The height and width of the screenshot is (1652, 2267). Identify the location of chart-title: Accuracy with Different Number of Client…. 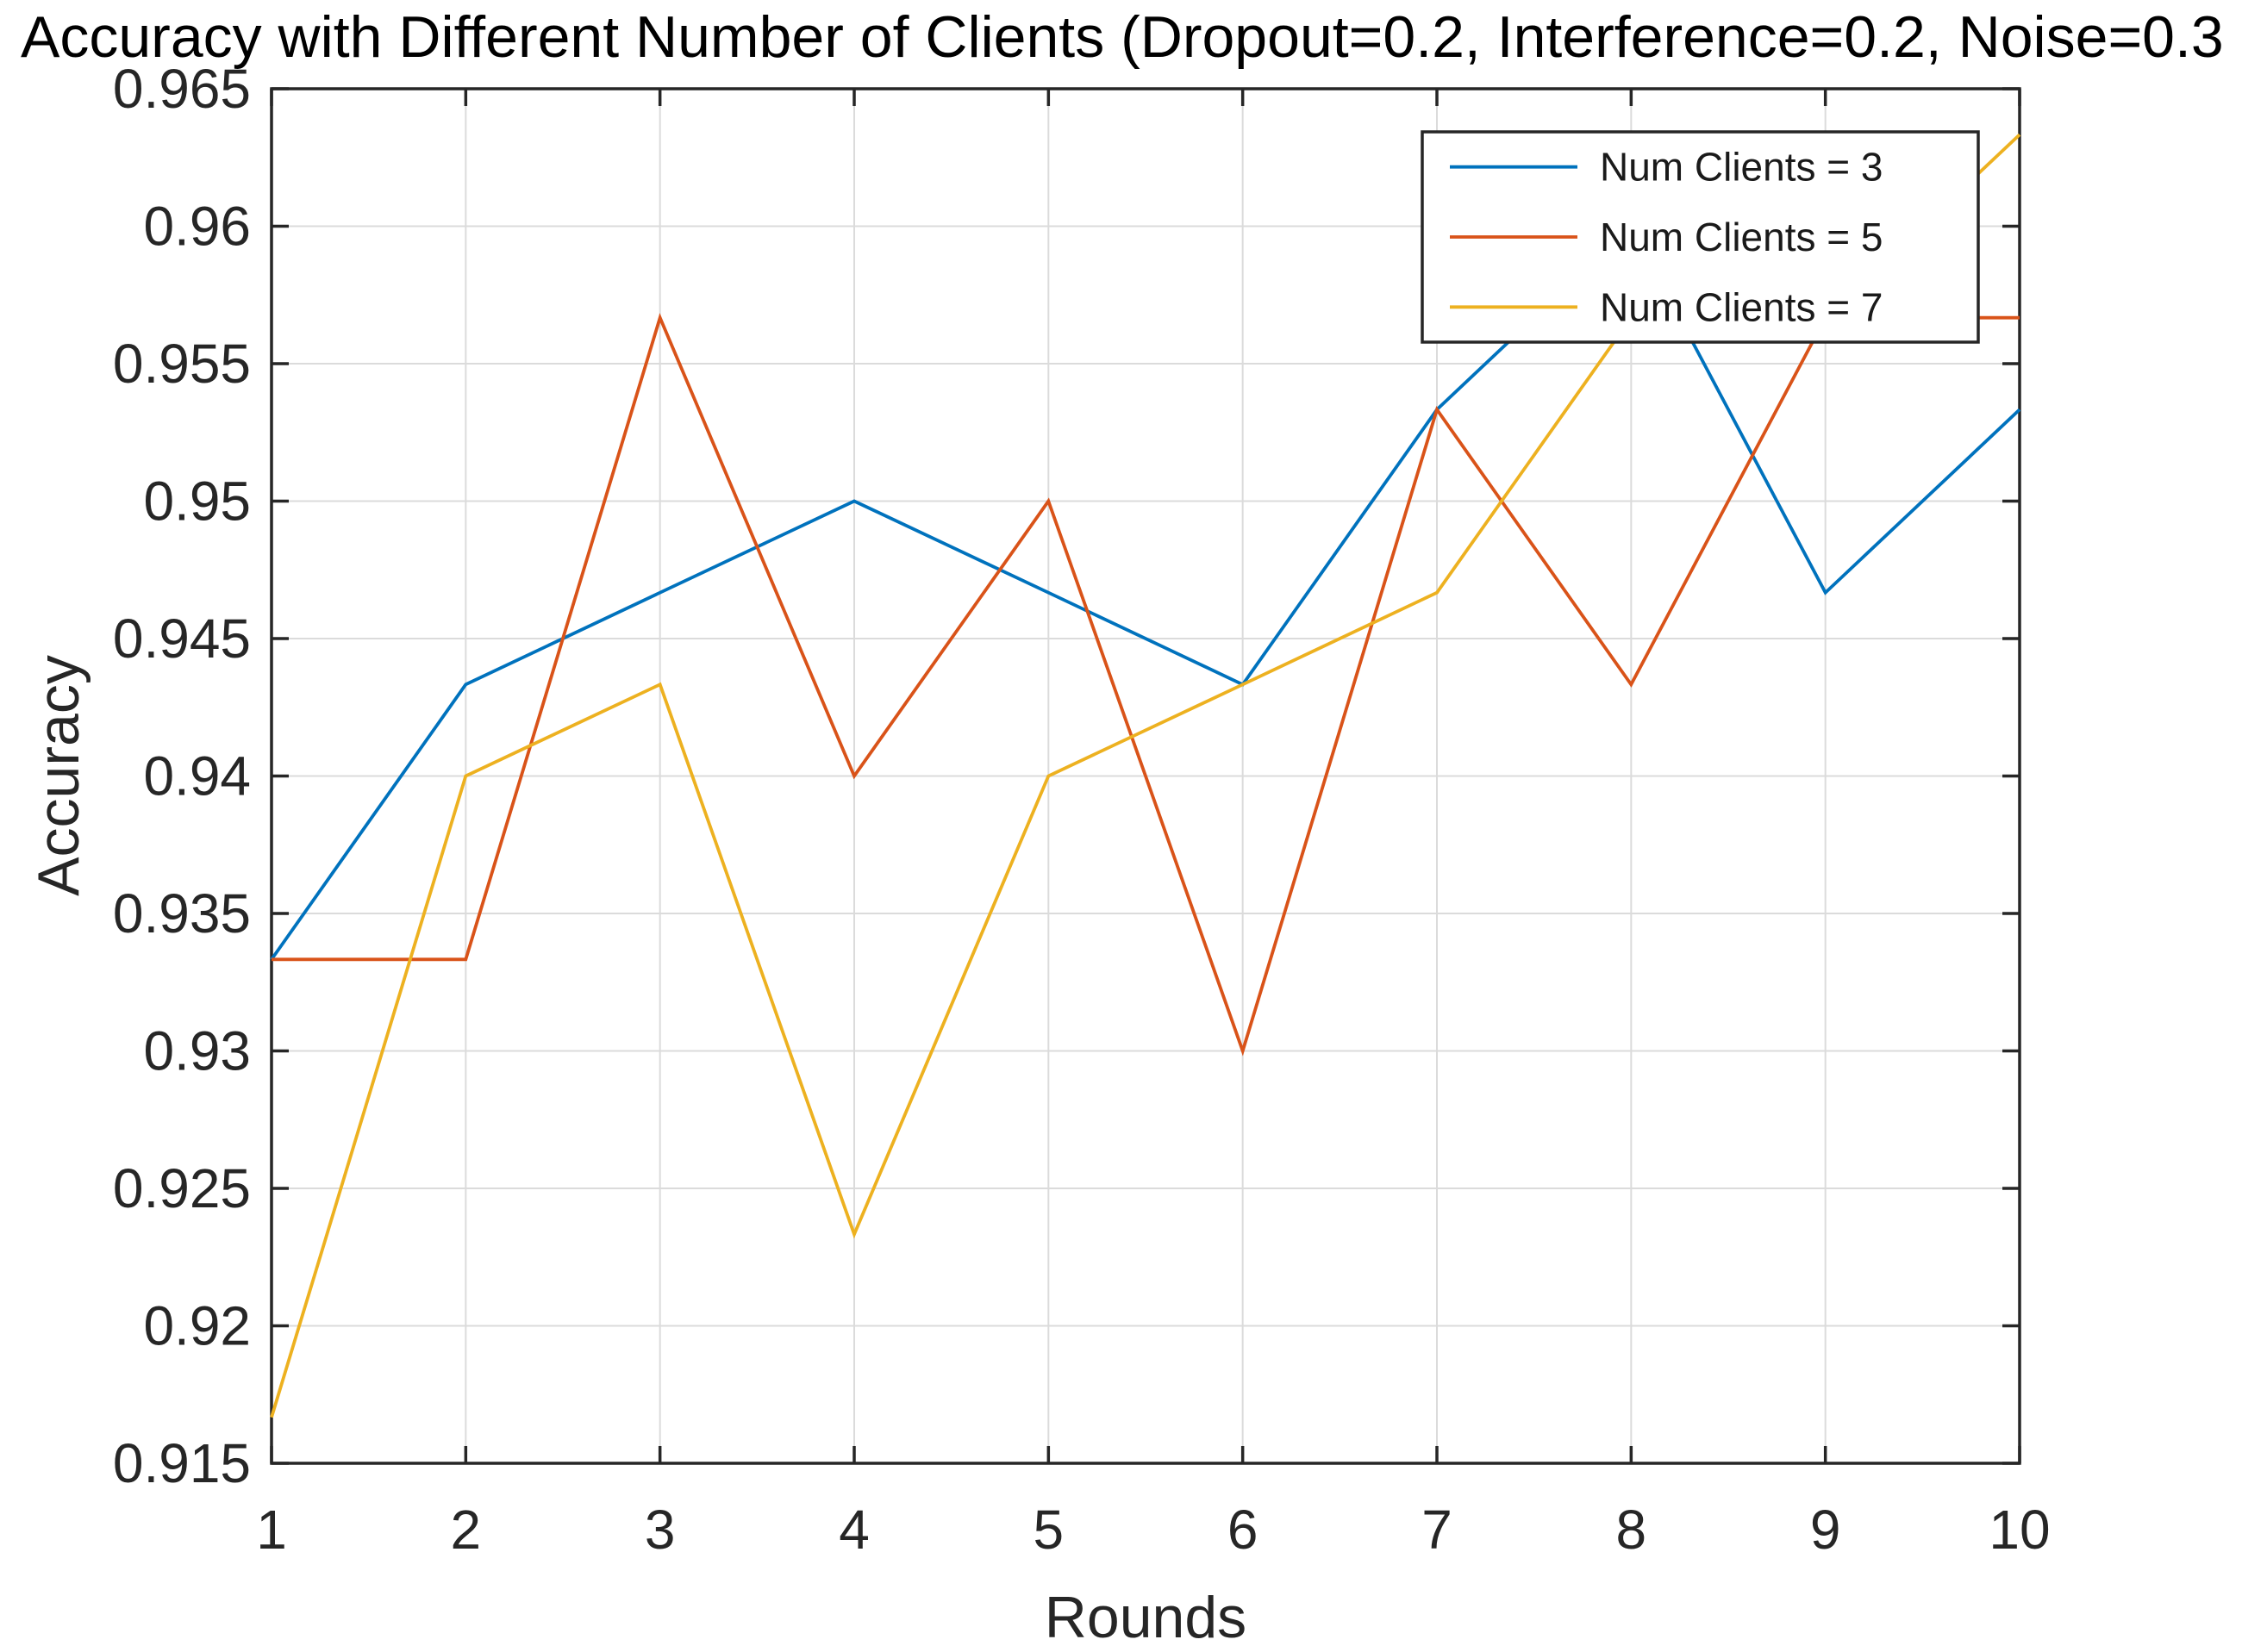
(1123, 37).